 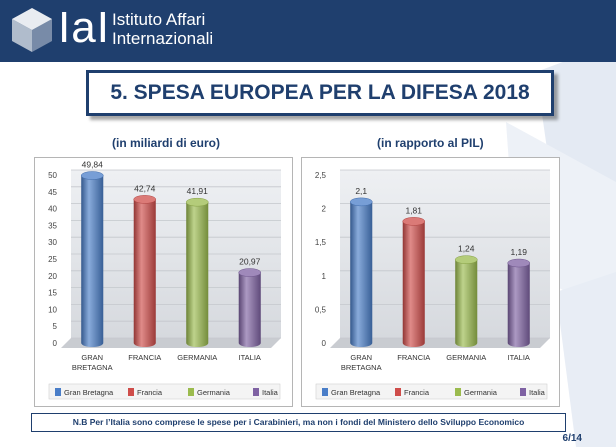 I want to click on organization-name: Istituto Affari Internazionali, so click(x=162, y=29).